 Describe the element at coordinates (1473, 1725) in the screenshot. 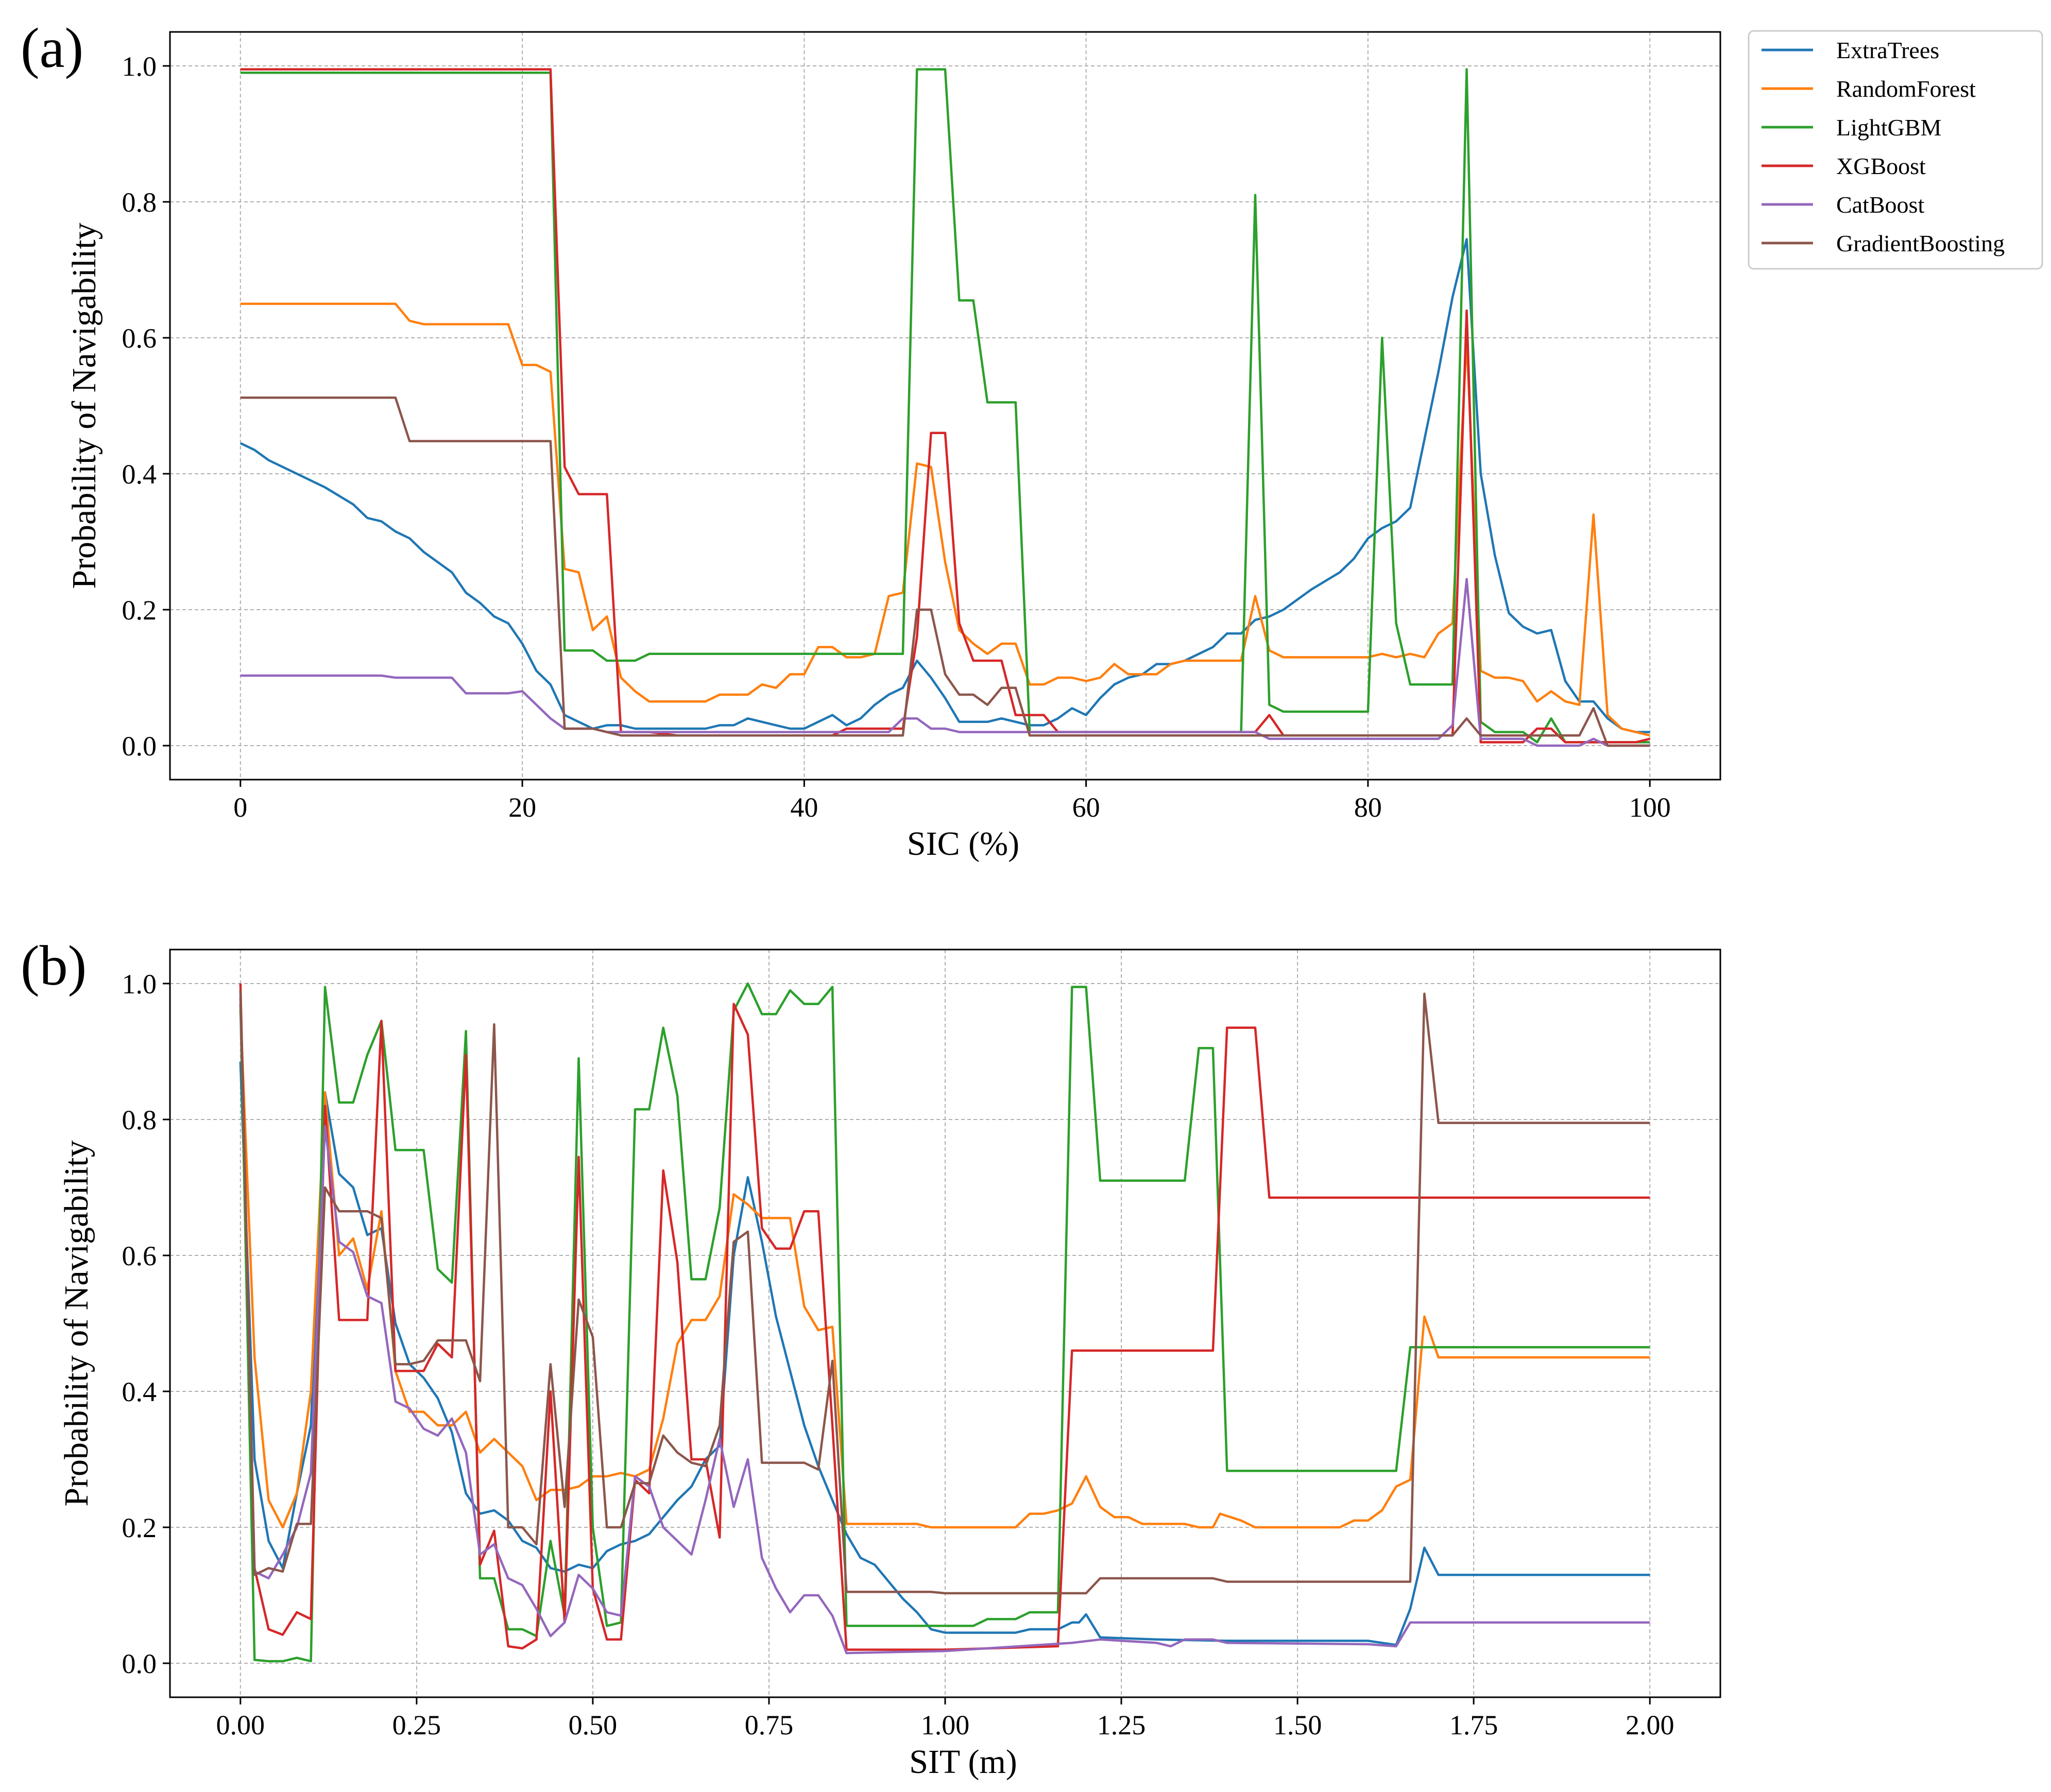

I see `x-tick-label-b: 1.75` at that location.